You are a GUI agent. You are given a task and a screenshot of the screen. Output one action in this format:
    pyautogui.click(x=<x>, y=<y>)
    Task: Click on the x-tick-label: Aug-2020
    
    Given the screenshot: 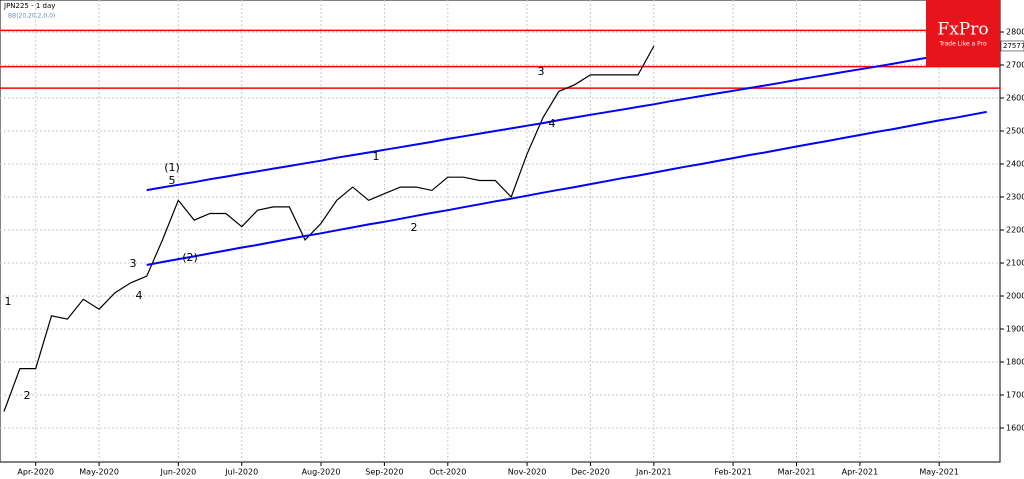 What is the action you would take?
    pyautogui.click(x=321, y=472)
    